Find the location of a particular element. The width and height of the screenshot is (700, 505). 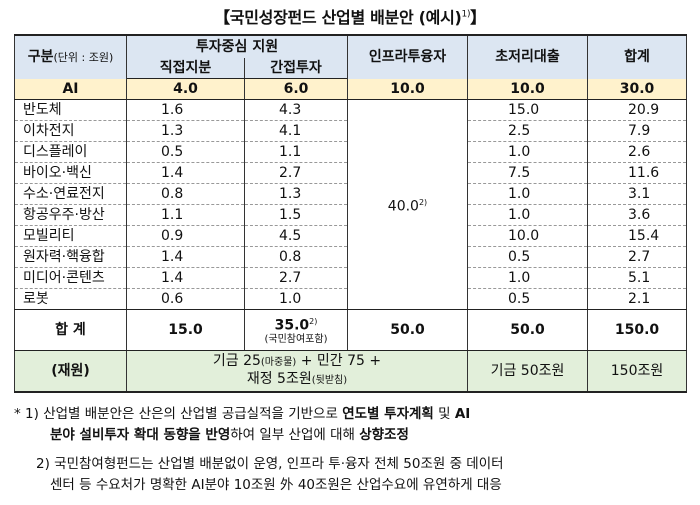

cell-direct: 1.3 is located at coordinates (185, 131).